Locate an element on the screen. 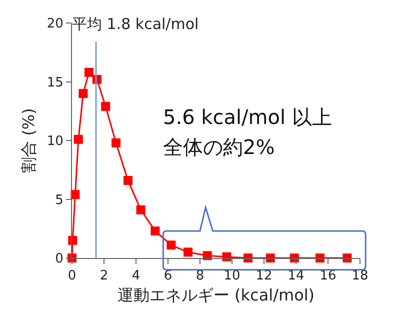 The image size is (400, 321). x-tick-label: 18 is located at coordinates (360, 276).